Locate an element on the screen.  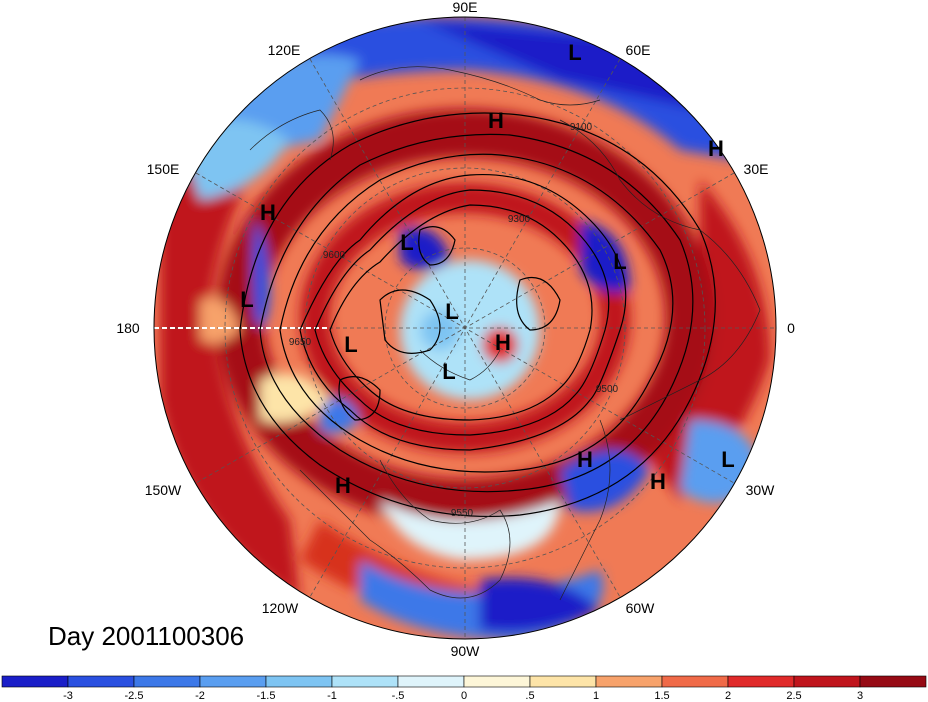
lon-label-90e: 90E is located at coordinates (465, 7).